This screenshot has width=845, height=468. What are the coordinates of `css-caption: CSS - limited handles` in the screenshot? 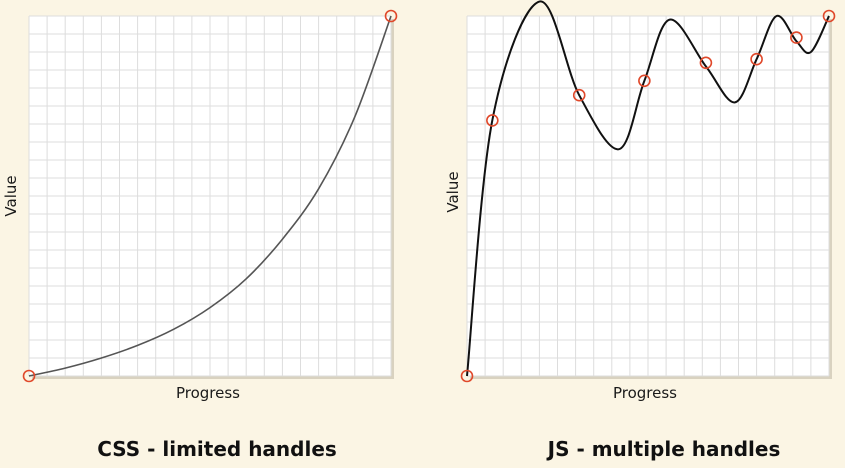 It's located at (217, 449).